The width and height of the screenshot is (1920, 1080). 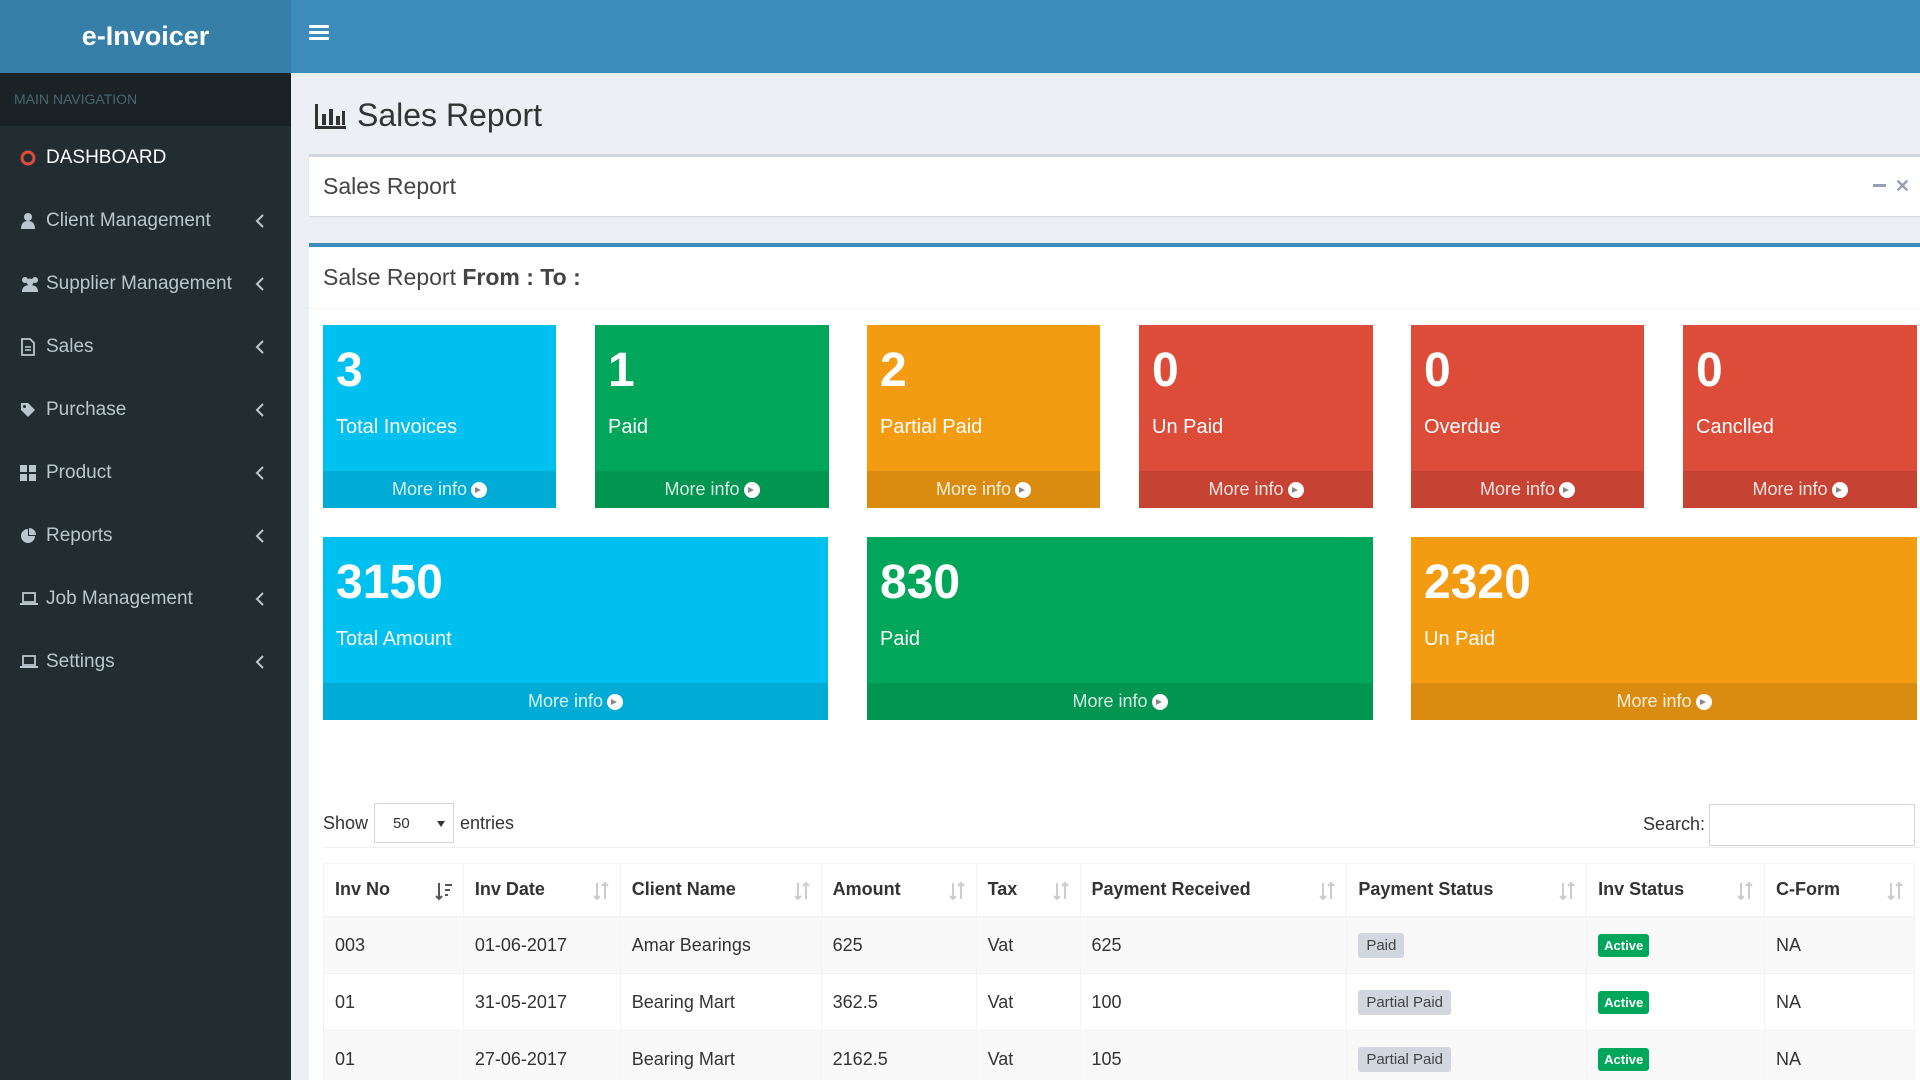 What do you see at coordinates (145, 598) in the screenshot?
I see `sidebar-item-job-management: Job Management` at bounding box center [145, 598].